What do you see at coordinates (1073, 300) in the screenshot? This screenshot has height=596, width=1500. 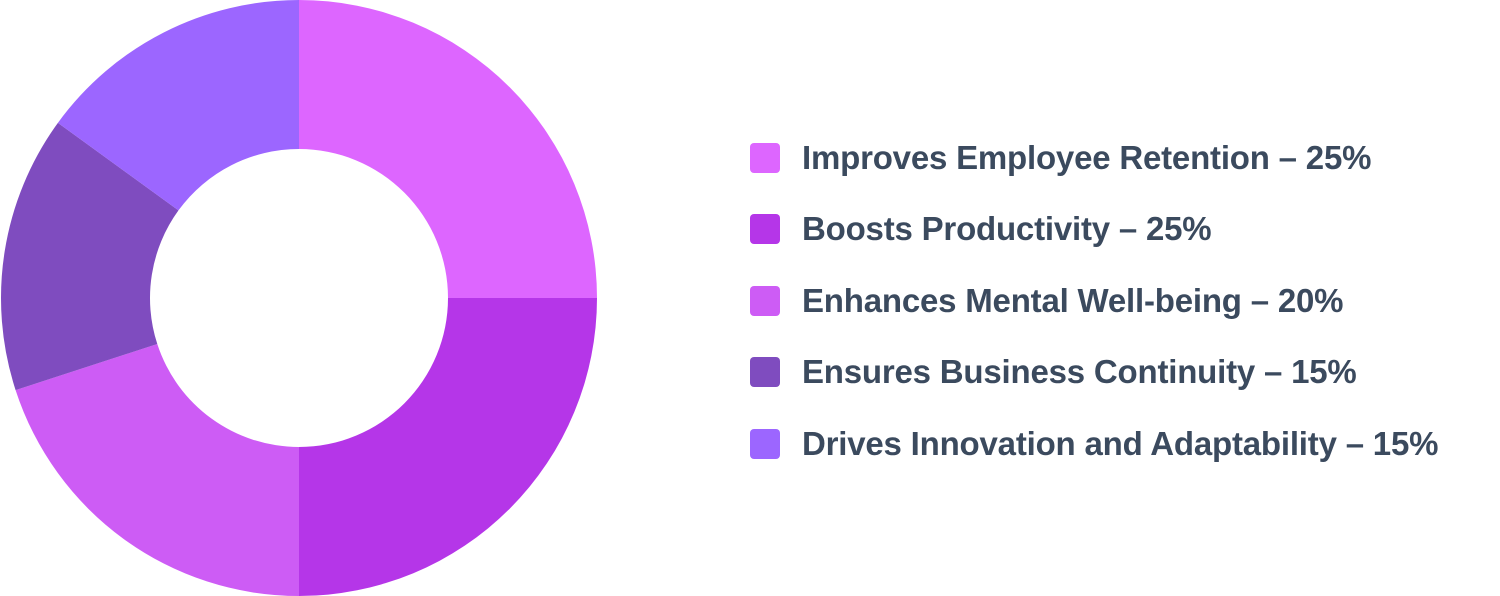 I see `legend-label: Enhances Mental Well-being – 20%` at bounding box center [1073, 300].